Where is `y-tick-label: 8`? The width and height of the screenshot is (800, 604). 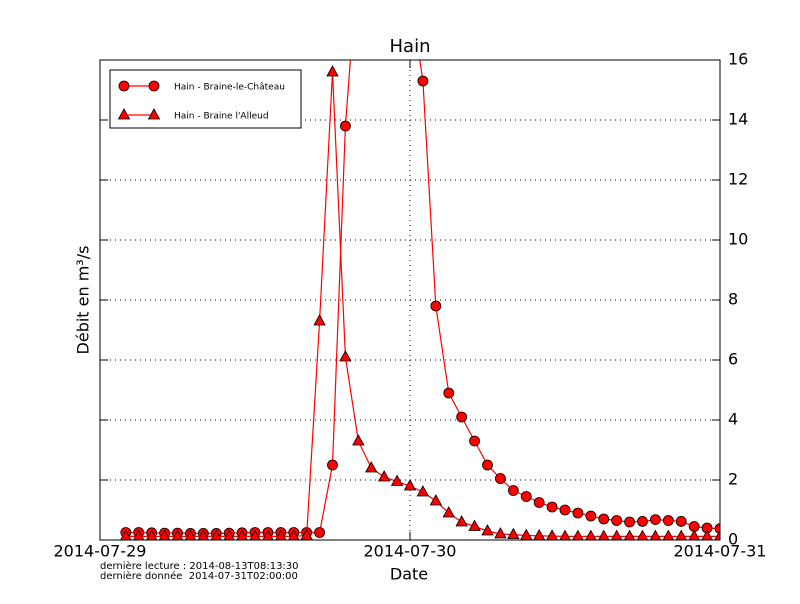 y-tick-label: 8 is located at coordinates (733, 299).